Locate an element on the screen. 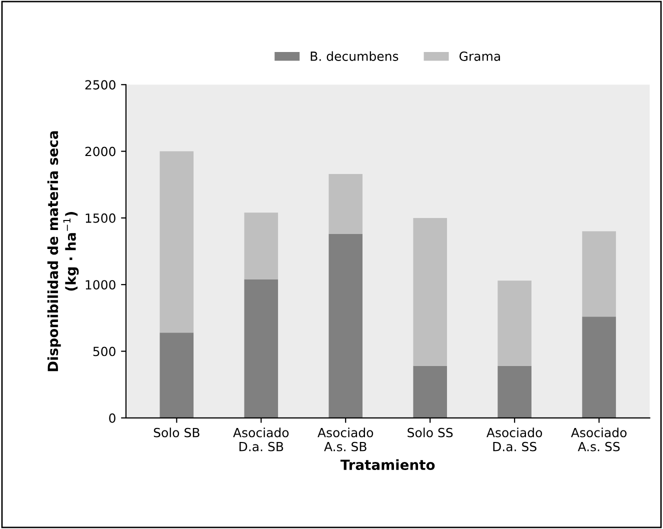  y-axis-title: Disponibilidad de materia seca (kg · ha$^{−1}$) is located at coordinates (63, 251).